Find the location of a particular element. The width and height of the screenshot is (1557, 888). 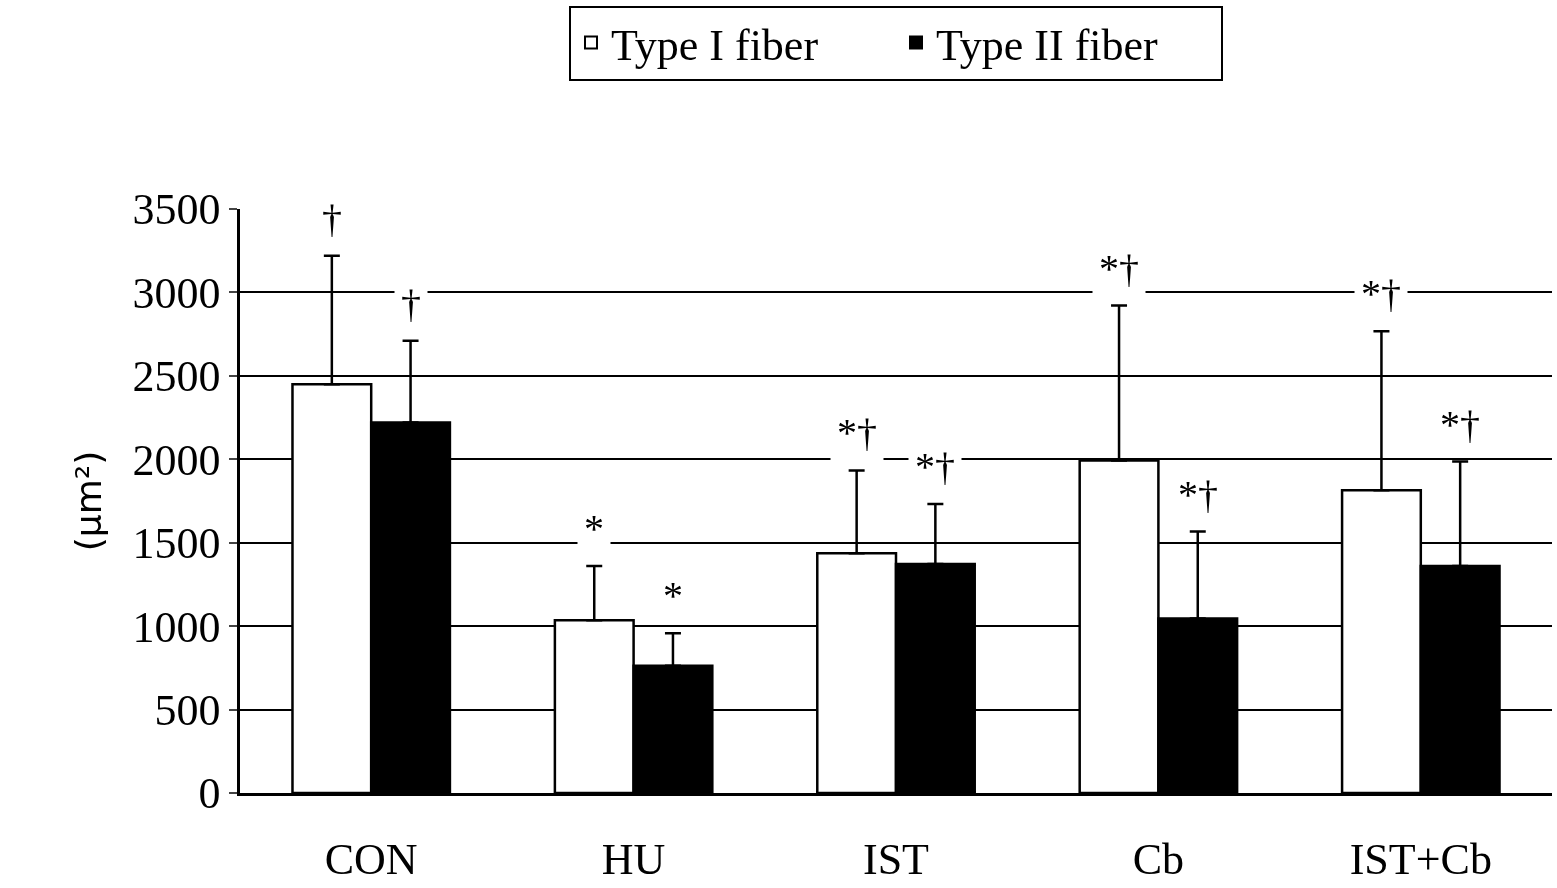

legend-label: Type II fiber is located at coordinates (1047, 45).